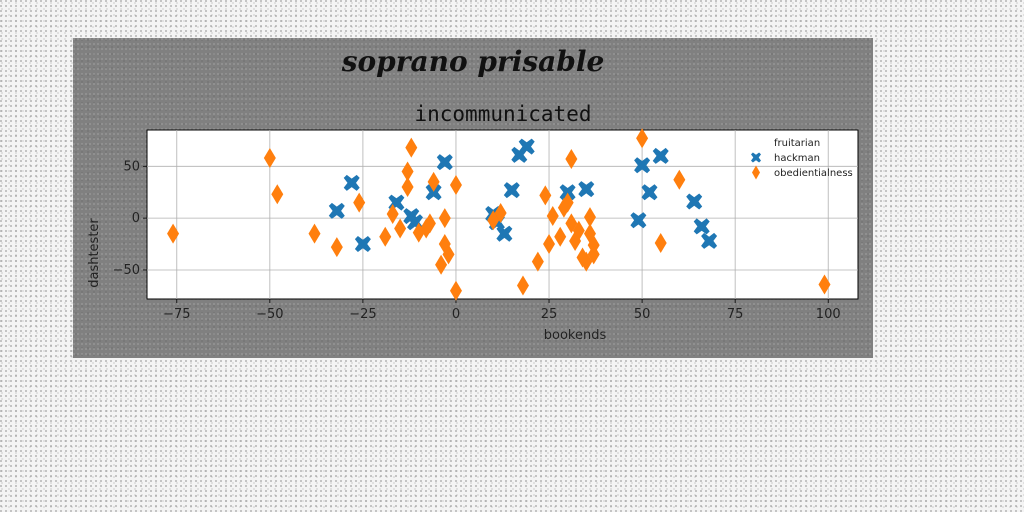 Image resolution: width=1024 pixels, height=512 pixels. Describe the element at coordinates (269, 314) in the screenshot. I see `x-tick-label: −50` at that location.